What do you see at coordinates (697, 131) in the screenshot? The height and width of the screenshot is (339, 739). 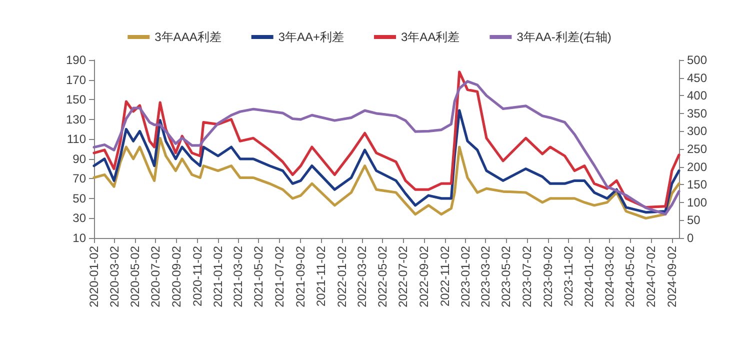 I see `y2-tick-label: 300` at bounding box center [697, 131].